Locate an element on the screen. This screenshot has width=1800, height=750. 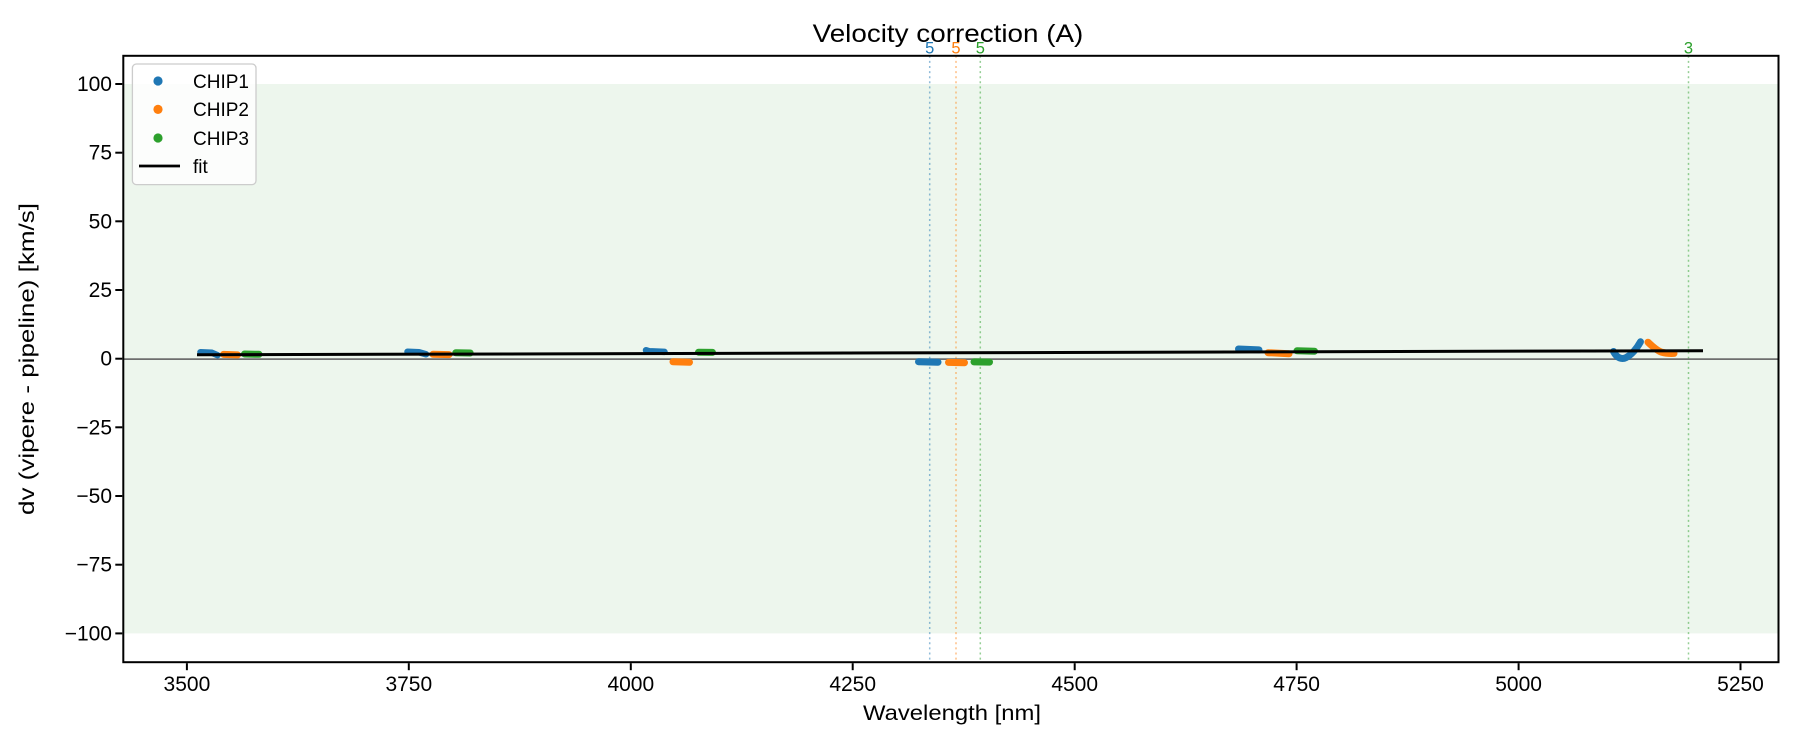
svg-text: Velocity correction (A) is located at coordinates (948, 34).